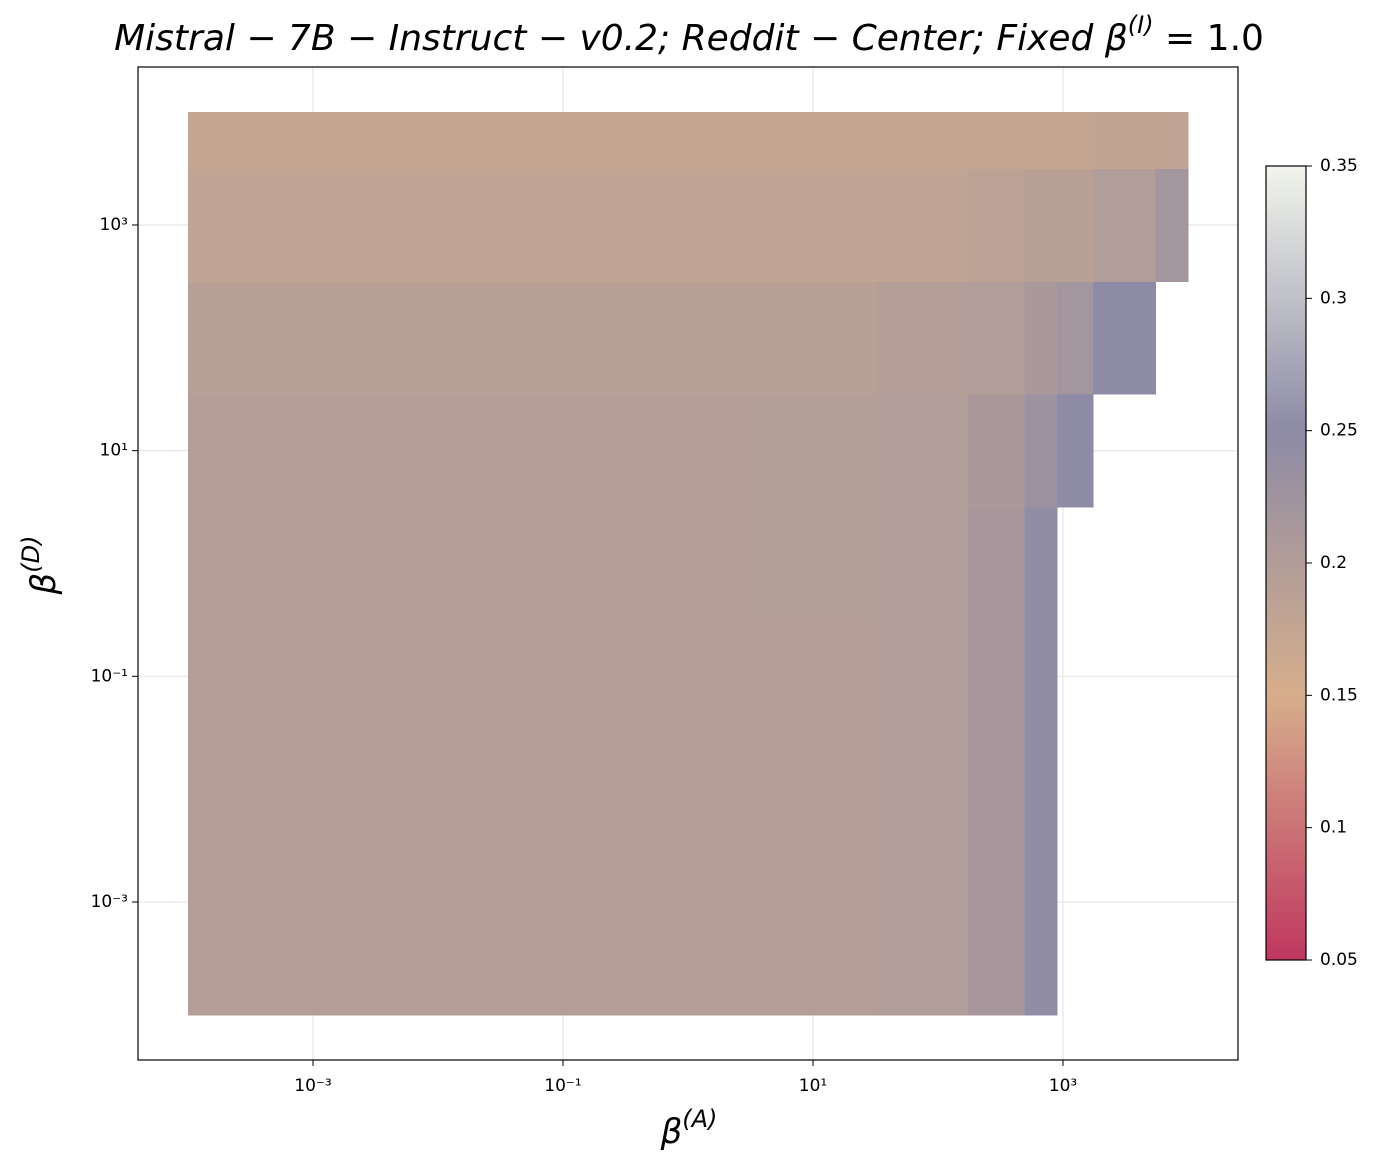 The height and width of the screenshot is (1173, 1381). I want to click on colorbar-tick-label: 0.25, so click(1339, 431).